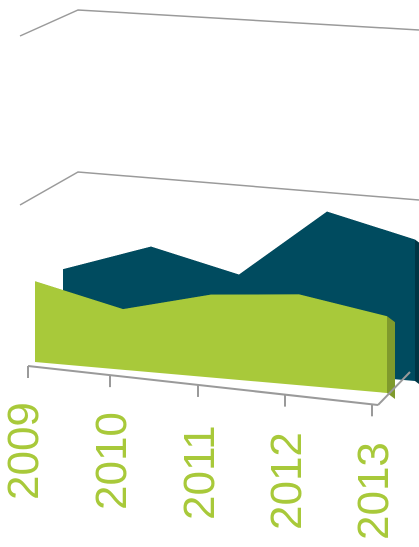 This screenshot has width=419, height=547. I want to click on x-tick-label-2011: 2011, so click(199, 472).